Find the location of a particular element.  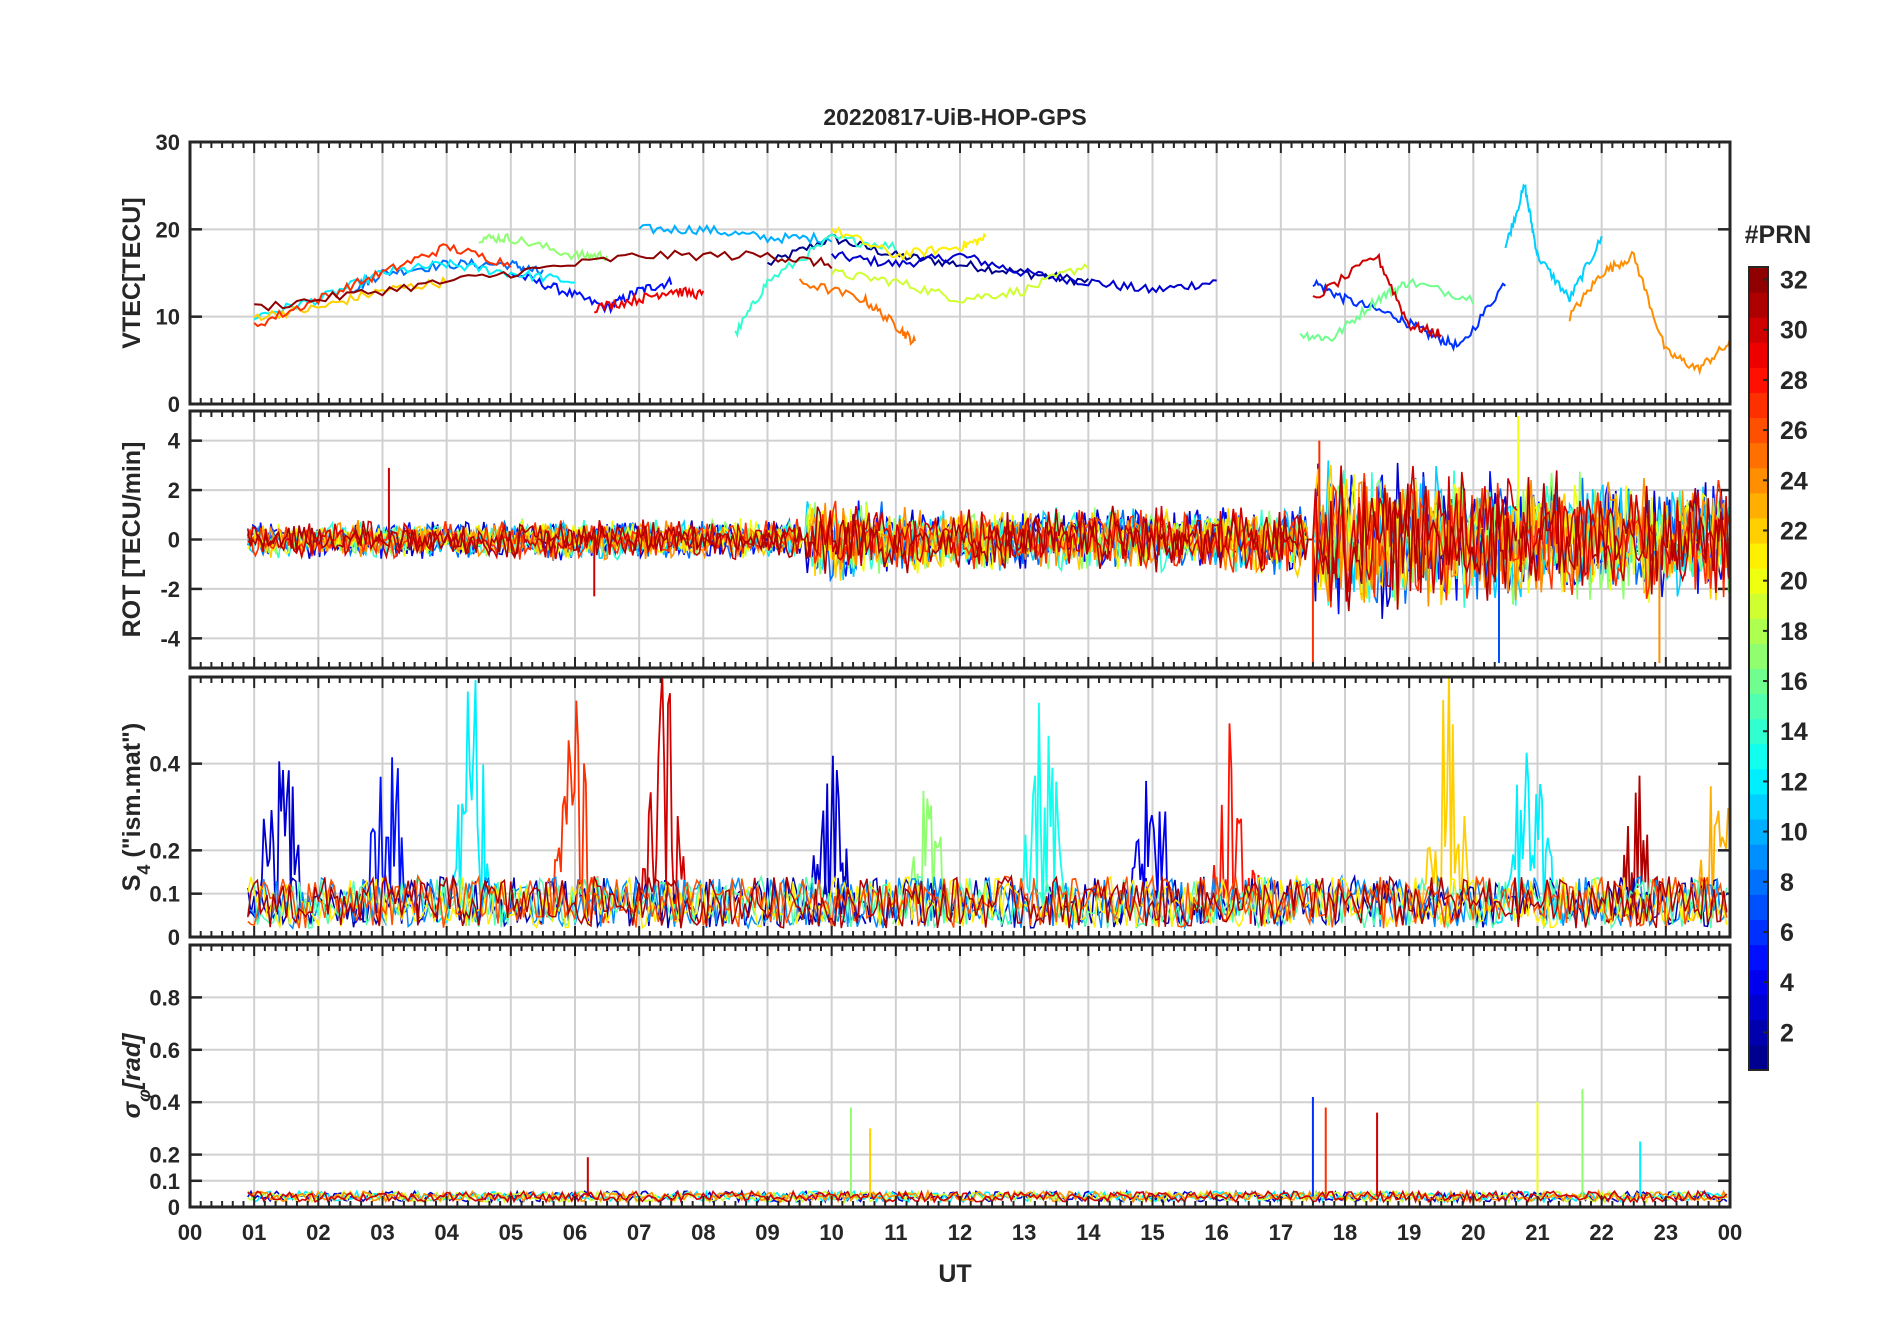

data-layer-s4 is located at coordinates (988, 804).